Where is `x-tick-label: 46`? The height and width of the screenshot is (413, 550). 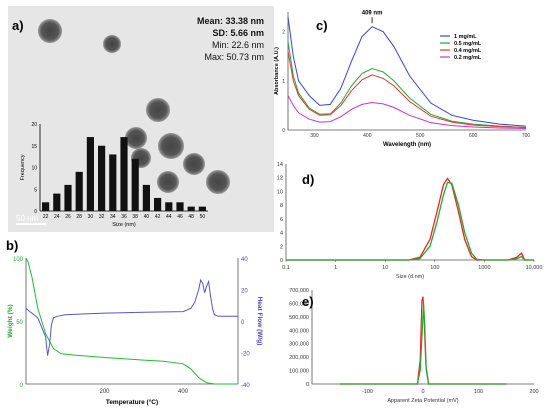
x-tick-label: 46 is located at coordinates (180, 217).